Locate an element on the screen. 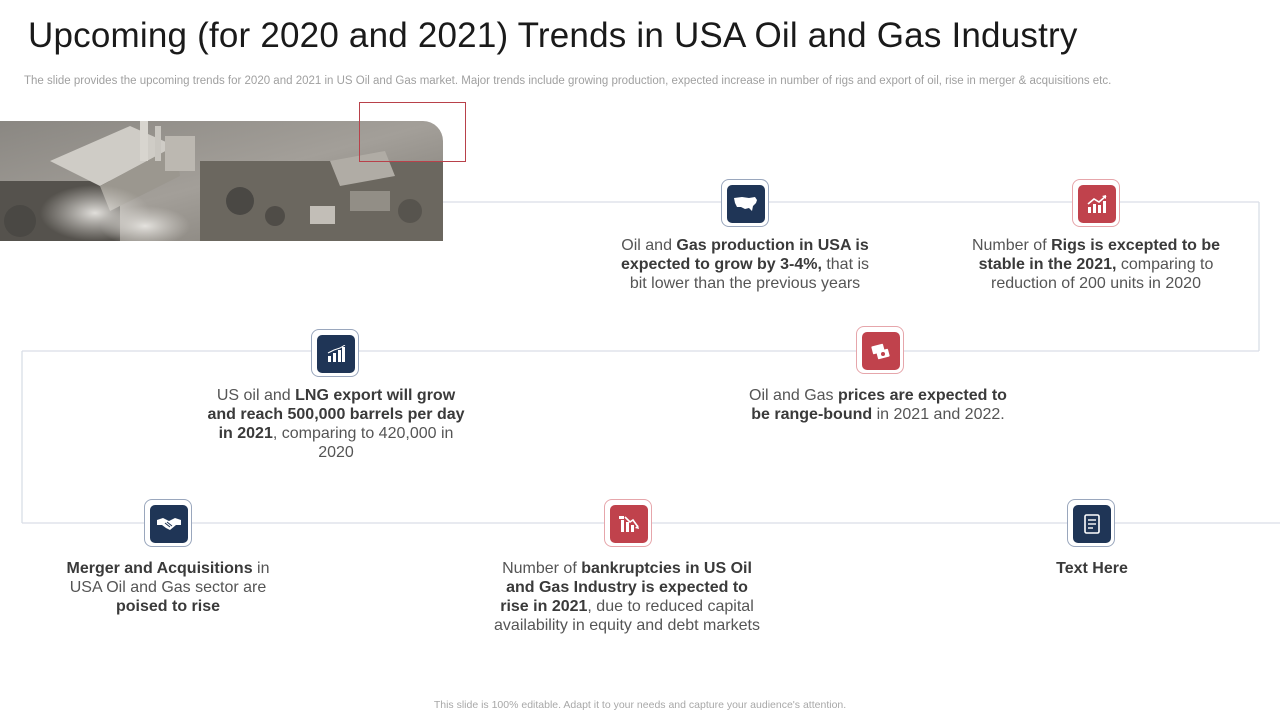  trend-text-run: in USA Oil and Gas sector are is located at coordinates (169, 578).